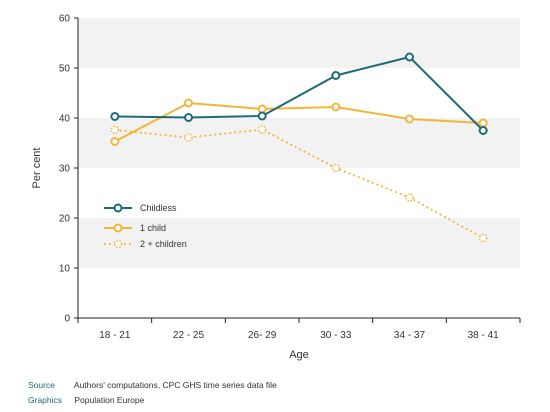 The width and height of the screenshot is (550, 412). I want to click on legend-label: 2 + children, so click(163, 244).